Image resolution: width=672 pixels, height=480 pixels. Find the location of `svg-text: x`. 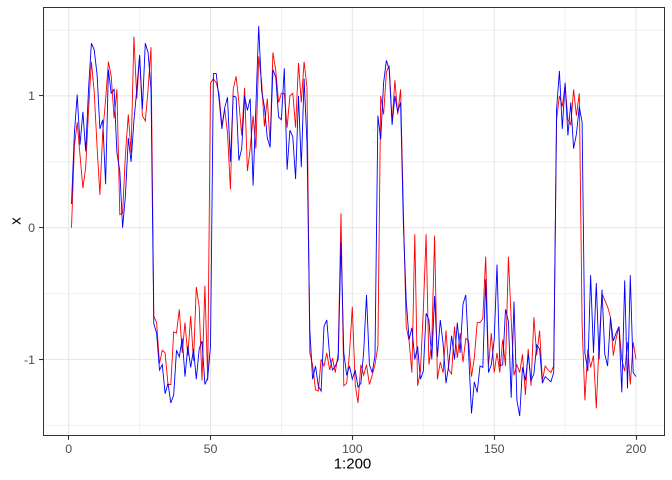

svg-text: x is located at coordinates (15, 221).